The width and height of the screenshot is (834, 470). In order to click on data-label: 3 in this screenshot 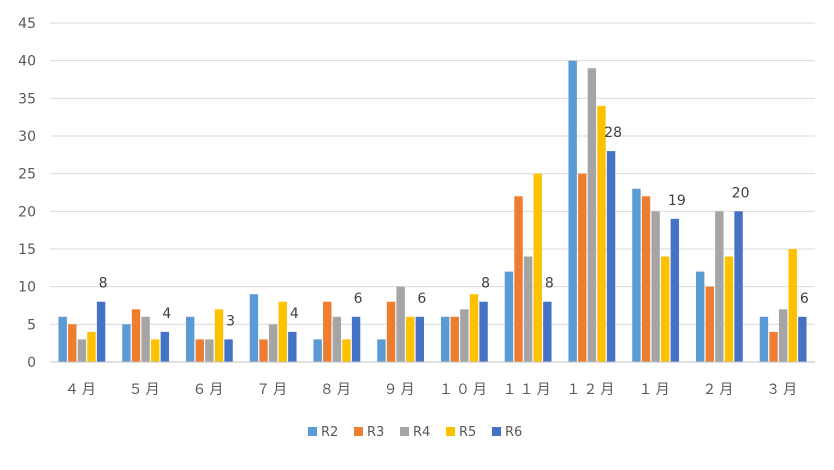, I will do `click(230, 321)`.